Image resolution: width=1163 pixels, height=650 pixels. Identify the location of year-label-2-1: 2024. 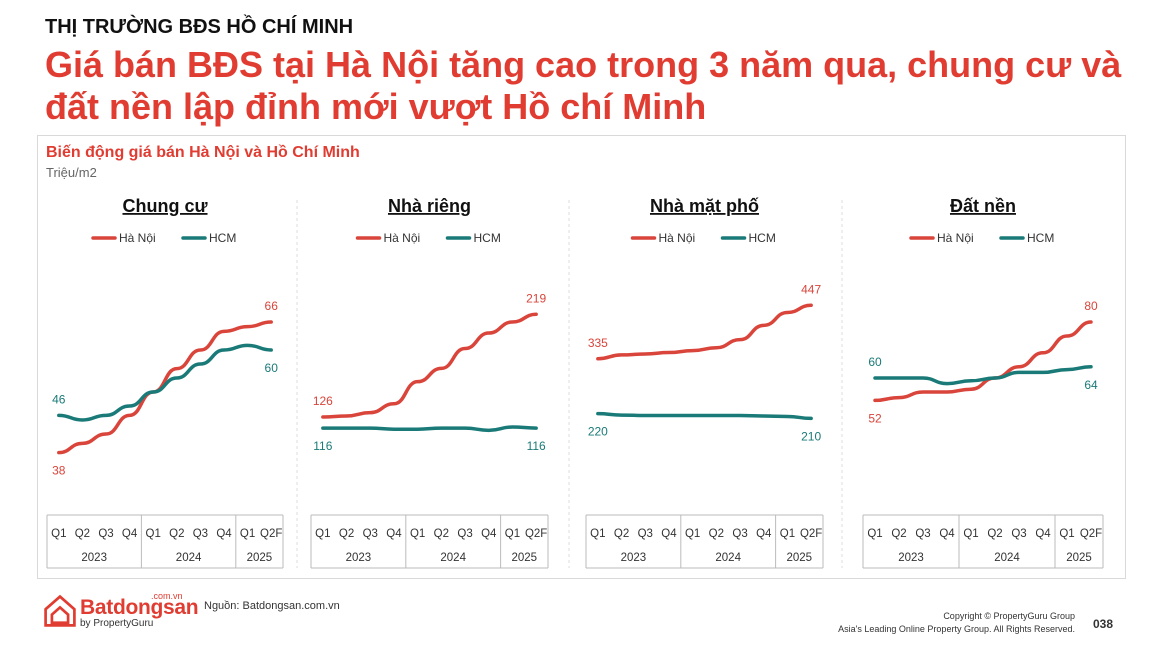
(728, 558).